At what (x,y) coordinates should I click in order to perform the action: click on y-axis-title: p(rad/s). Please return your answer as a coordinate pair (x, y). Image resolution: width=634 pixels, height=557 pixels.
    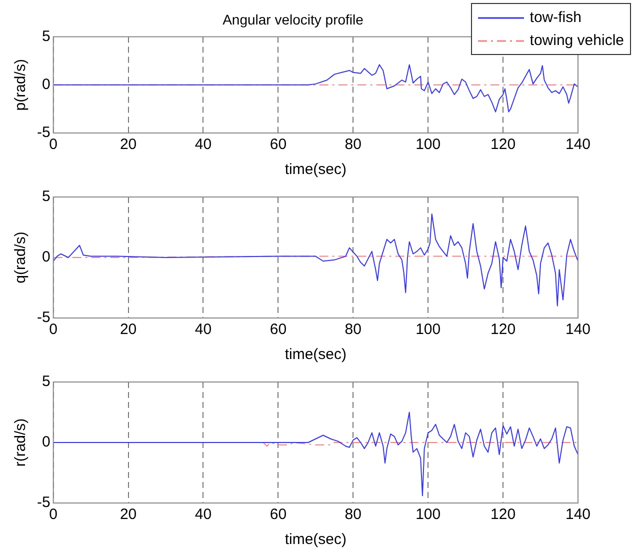
    Looking at the image, I should click on (21, 85).